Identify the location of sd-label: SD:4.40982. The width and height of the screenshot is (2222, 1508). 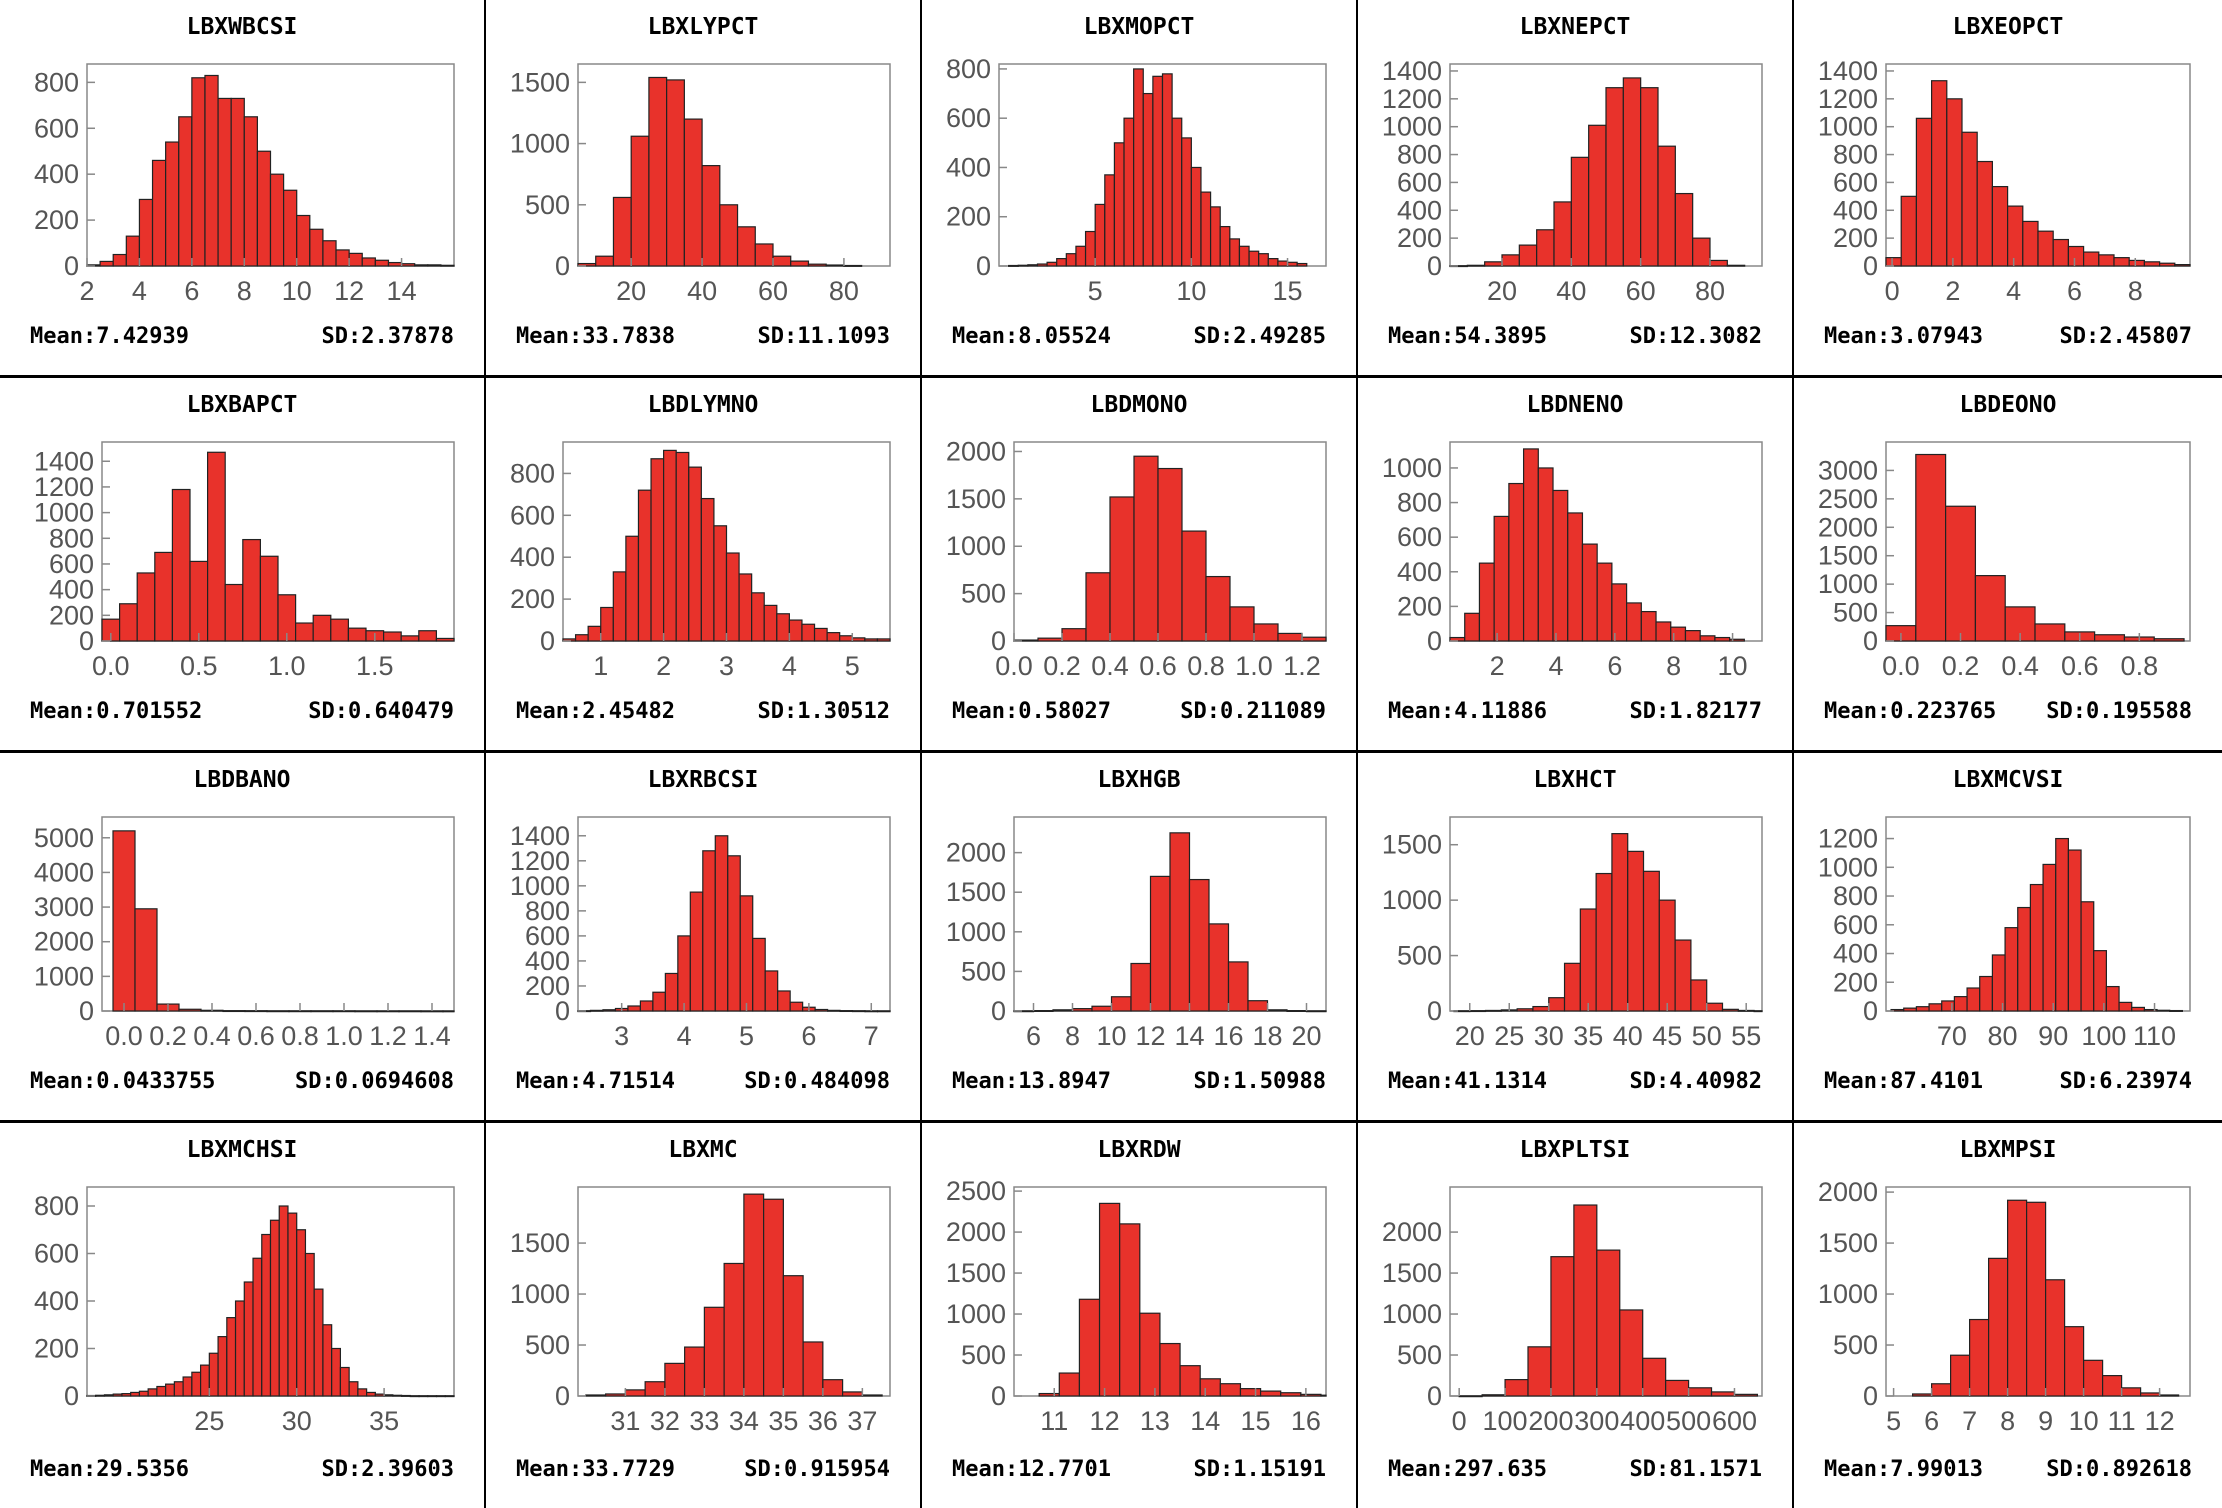
(1695, 1081).